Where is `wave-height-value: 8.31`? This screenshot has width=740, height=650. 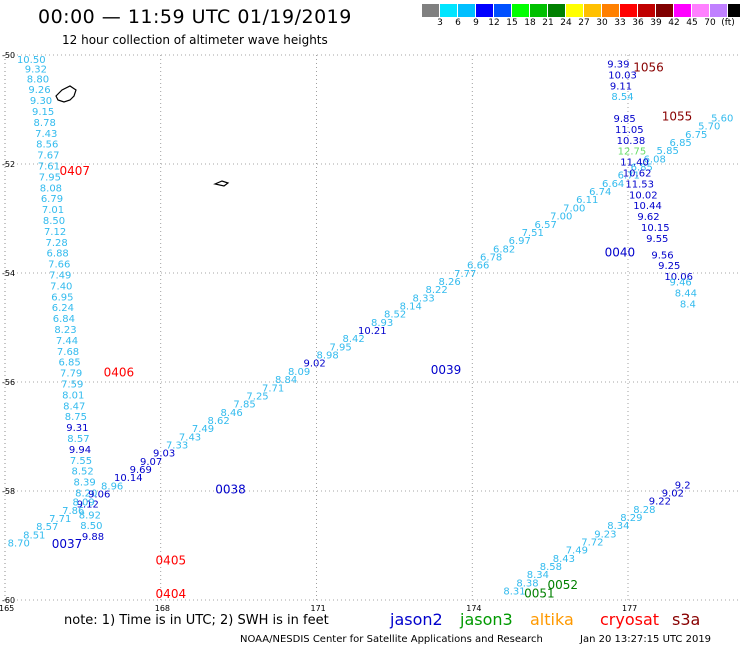 wave-height-value: 8.31 is located at coordinates (514, 592).